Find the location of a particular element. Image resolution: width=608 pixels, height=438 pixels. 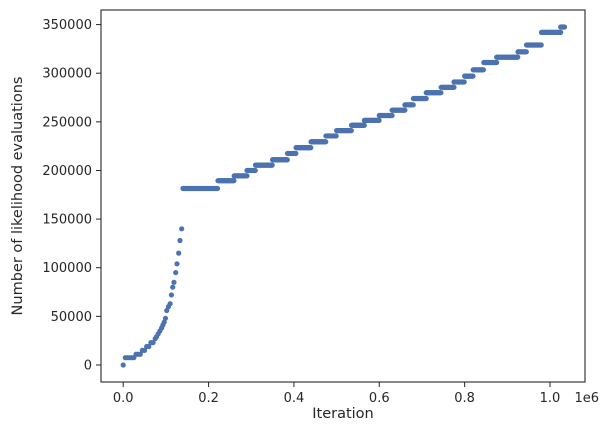

y-tick-label: 50000 is located at coordinates (71, 317).